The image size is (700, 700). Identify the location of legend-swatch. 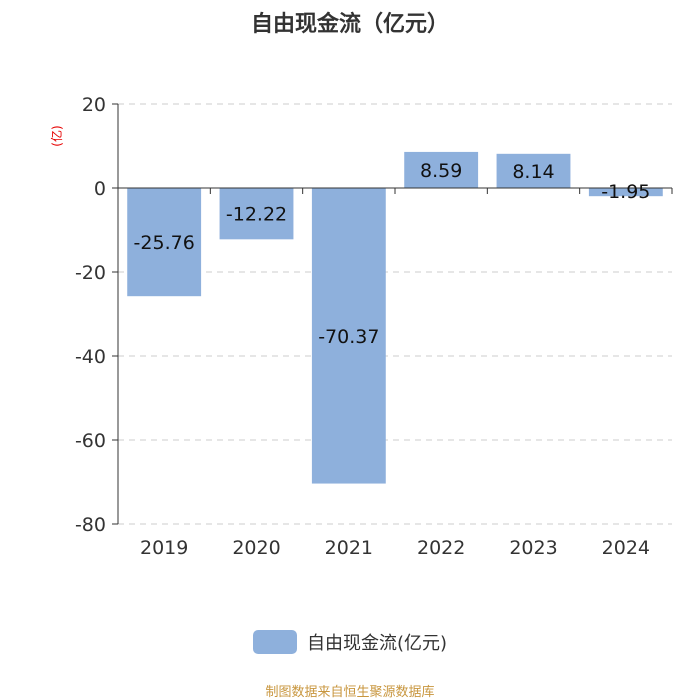
(274, 642).